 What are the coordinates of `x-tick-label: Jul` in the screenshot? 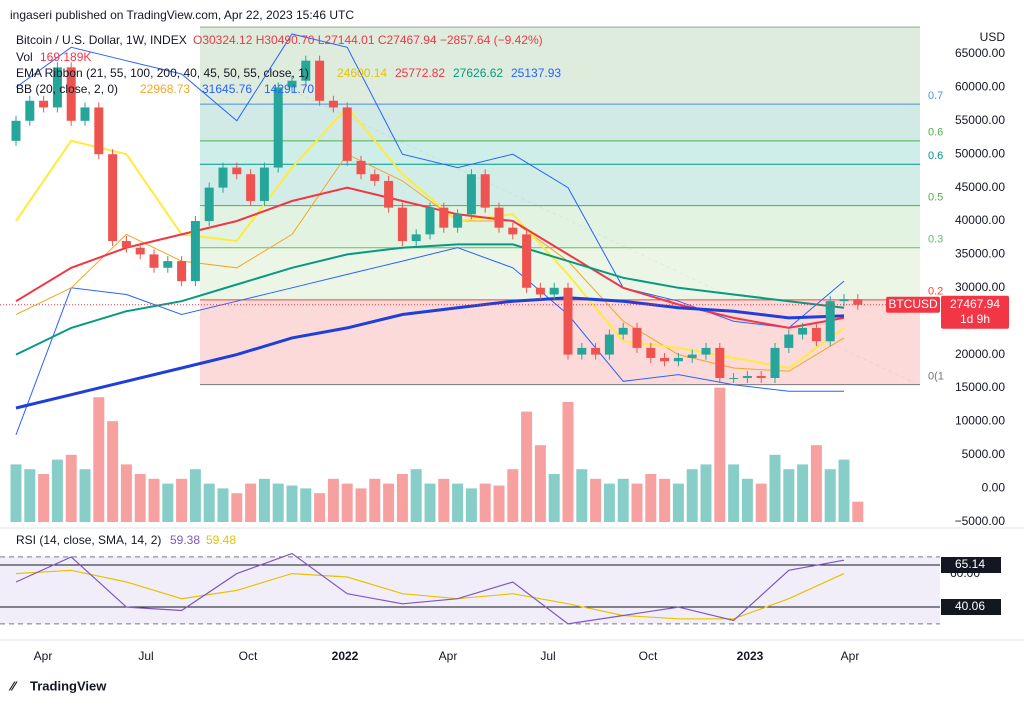 It's located at (547, 656).